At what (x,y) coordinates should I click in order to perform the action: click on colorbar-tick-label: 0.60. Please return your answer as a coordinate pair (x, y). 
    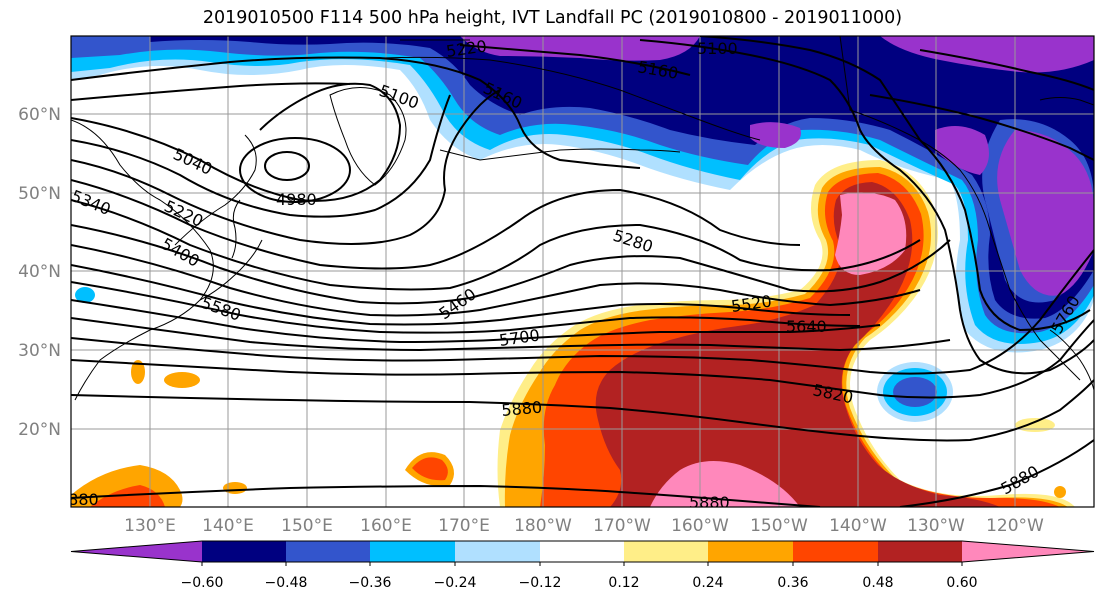
    Looking at the image, I should click on (961, 583).